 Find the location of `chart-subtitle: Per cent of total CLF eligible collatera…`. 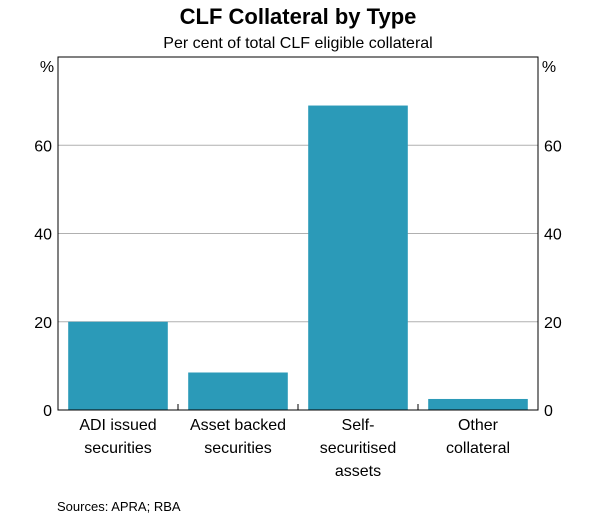

chart-subtitle: Per cent of total CLF eligible collatera… is located at coordinates (297, 43).